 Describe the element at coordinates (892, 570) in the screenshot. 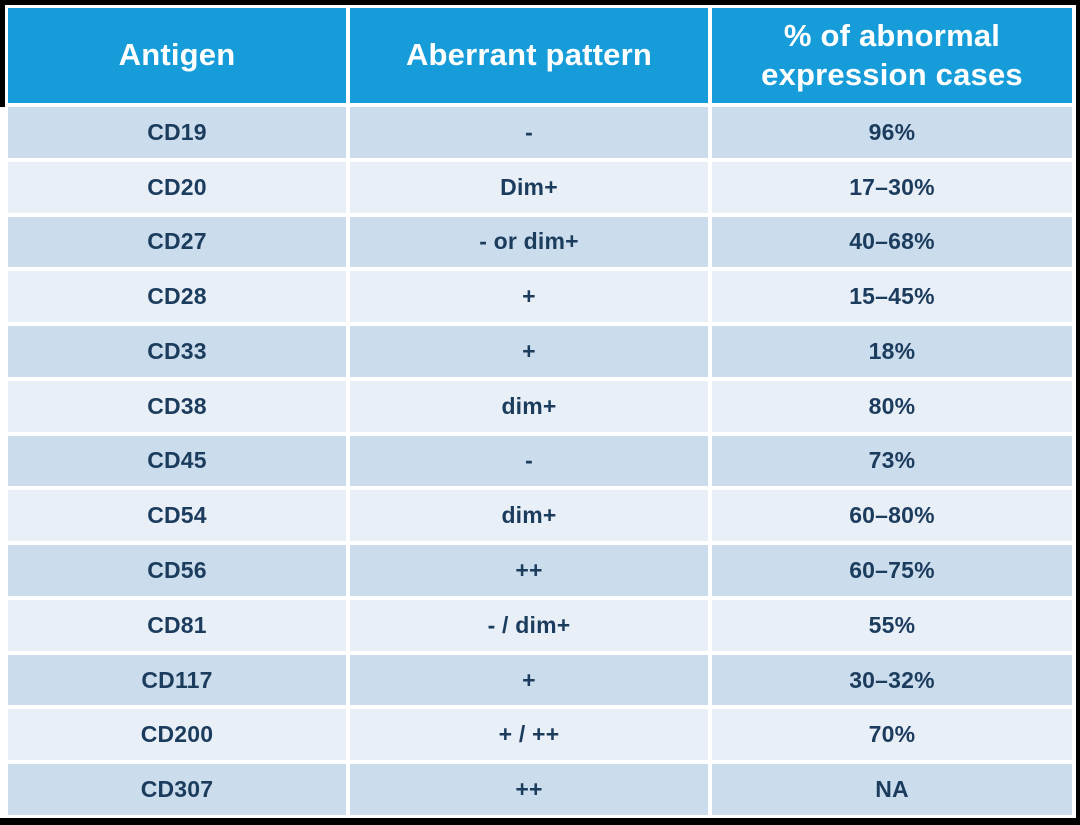

I see `percent-cell: 60–75%` at that location.